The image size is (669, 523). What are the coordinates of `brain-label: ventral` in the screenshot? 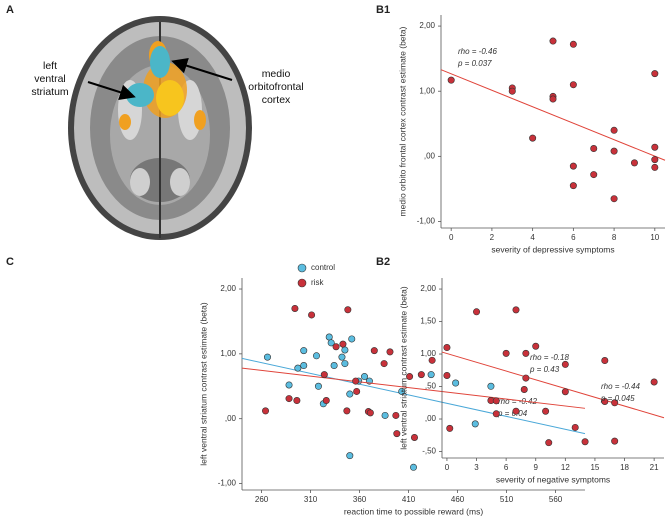 It's located at (50, 79).